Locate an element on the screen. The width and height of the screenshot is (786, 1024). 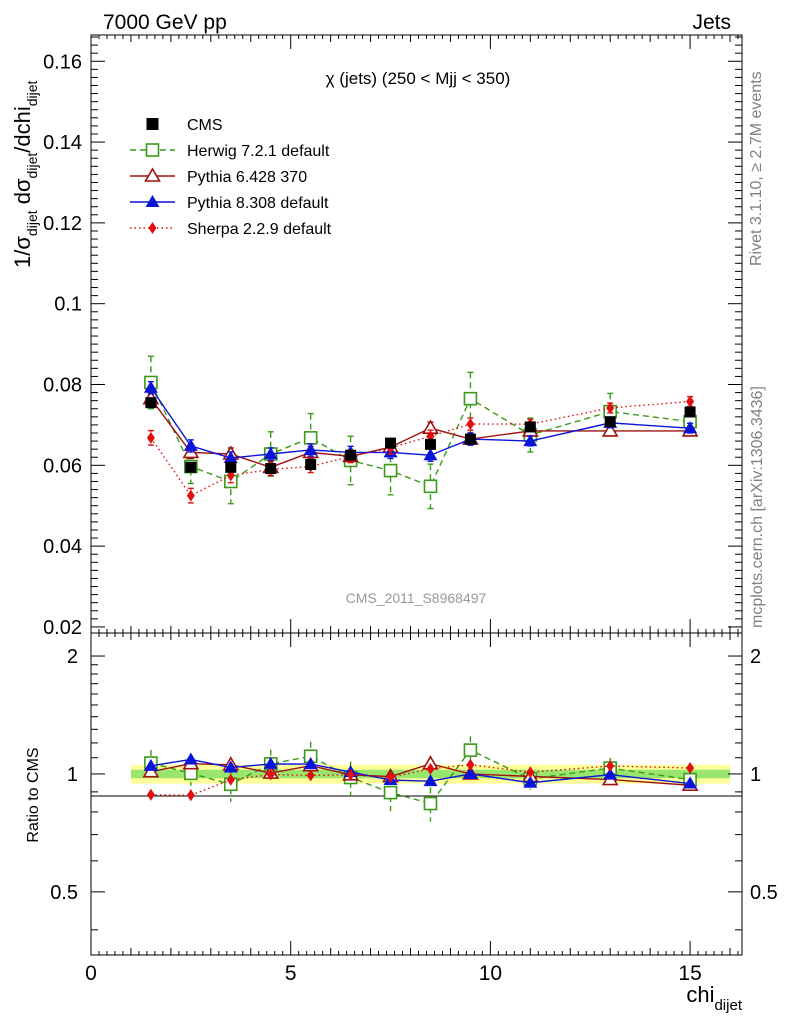
chart-title: χ (jets) (250 < Mjj < 350) is located at coordinates (418, 78).